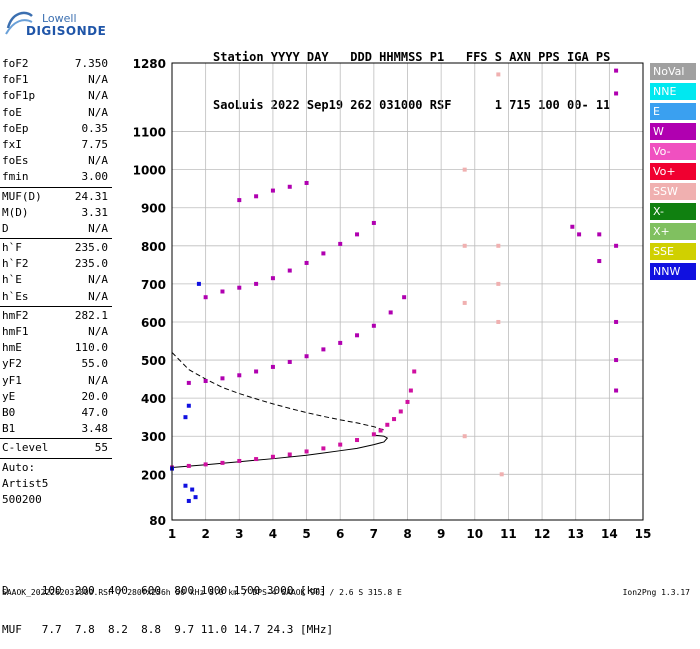 This screenshot has width=700, height=649. I want to click on param-name: foF1, so click(15, 80).